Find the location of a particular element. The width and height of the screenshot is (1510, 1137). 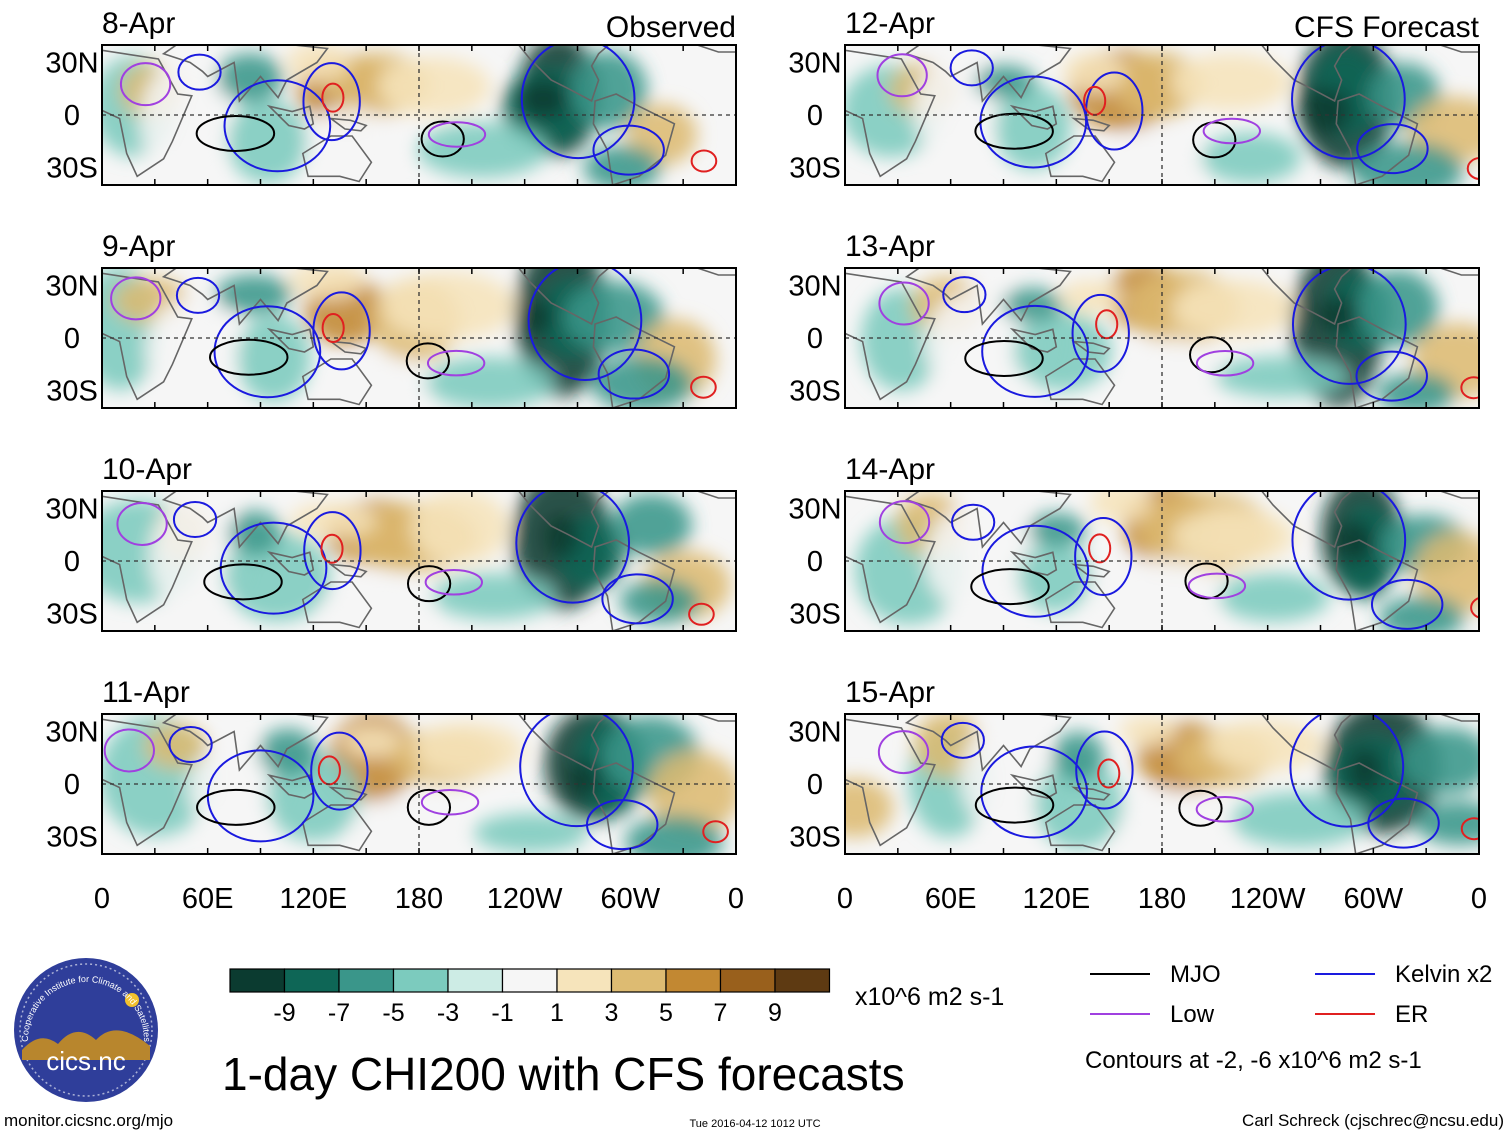

legend-label: ER is located at coordinates (1411, 1014).